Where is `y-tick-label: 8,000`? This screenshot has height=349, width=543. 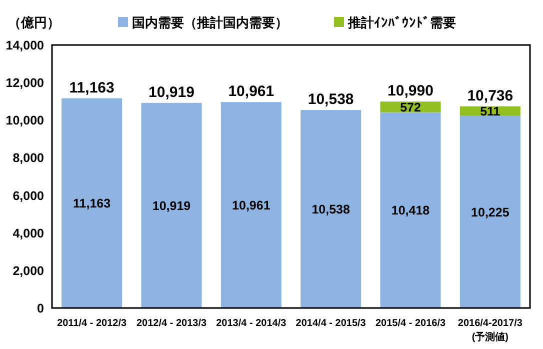 y-tick-label: 8,000 is located at coordinates (28, 158).